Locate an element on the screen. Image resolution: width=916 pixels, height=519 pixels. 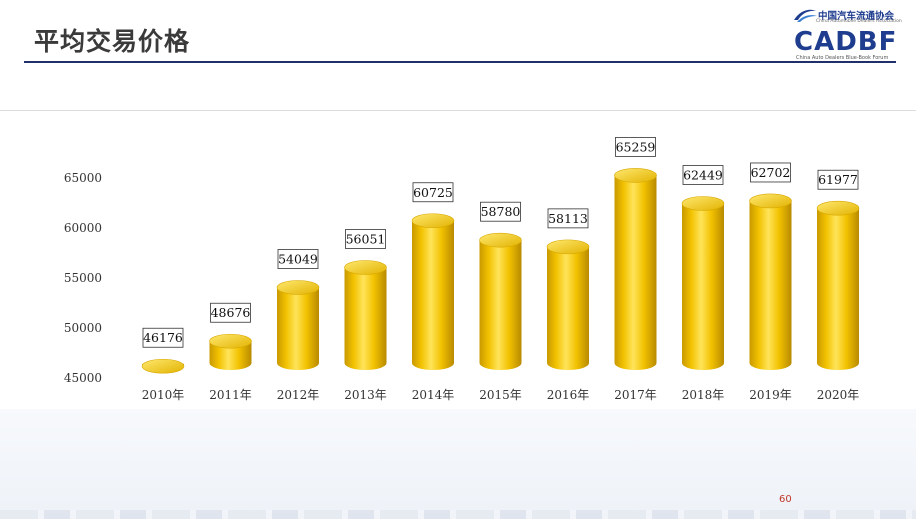
data-label: 58780 is located at coordinates (500, 211).